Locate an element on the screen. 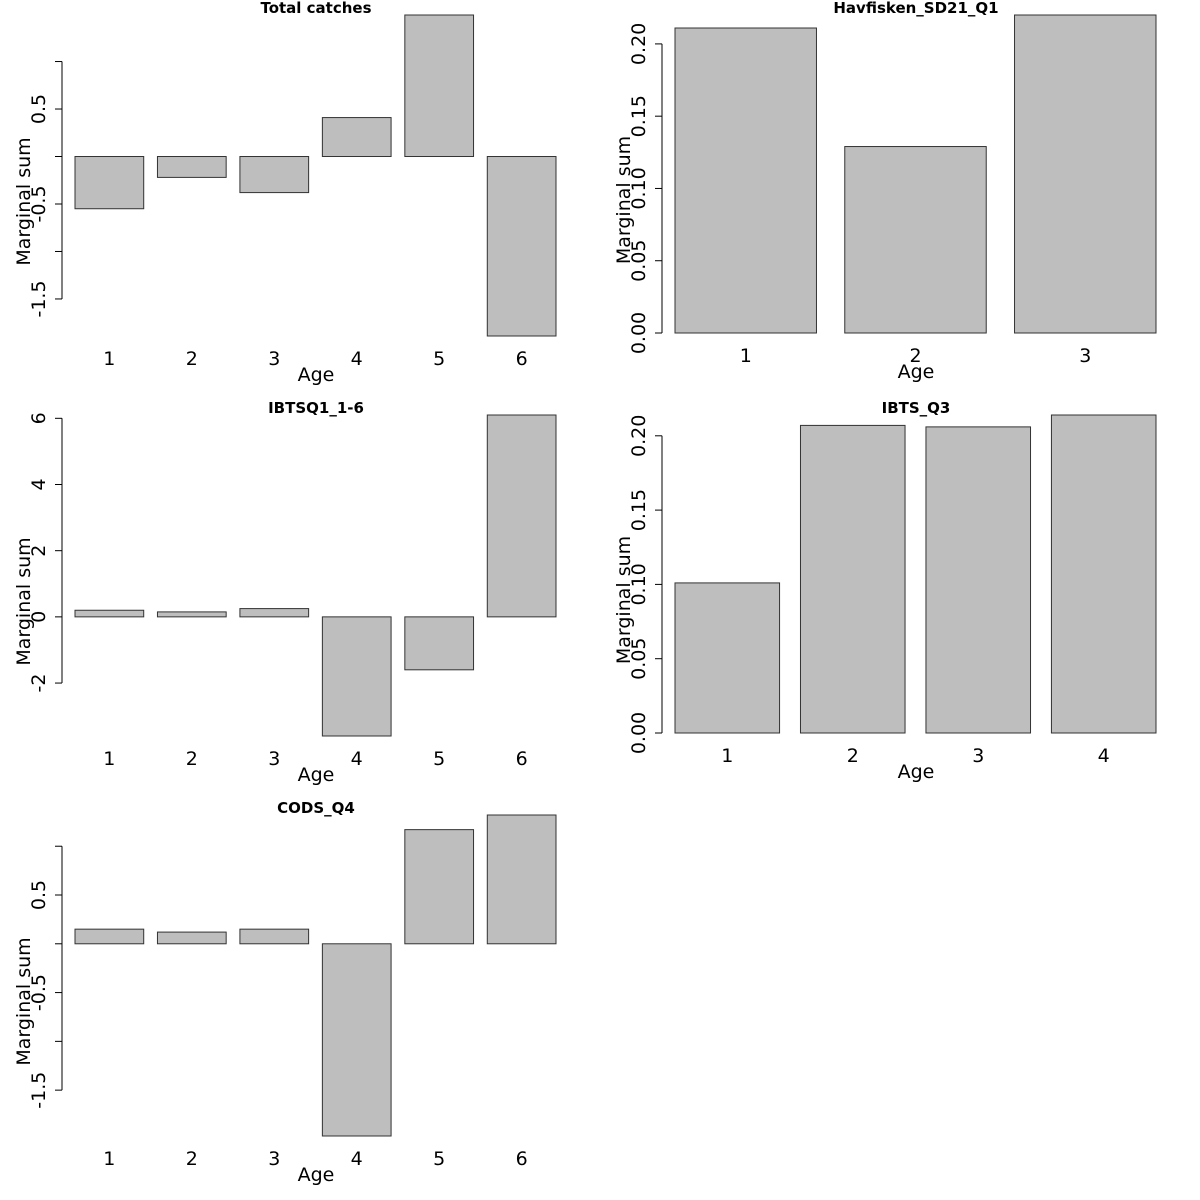 Image resolution: width=1200 pixels, height=1200 pixels. y-tick-label: 2 is located at coordinates (39, 551).